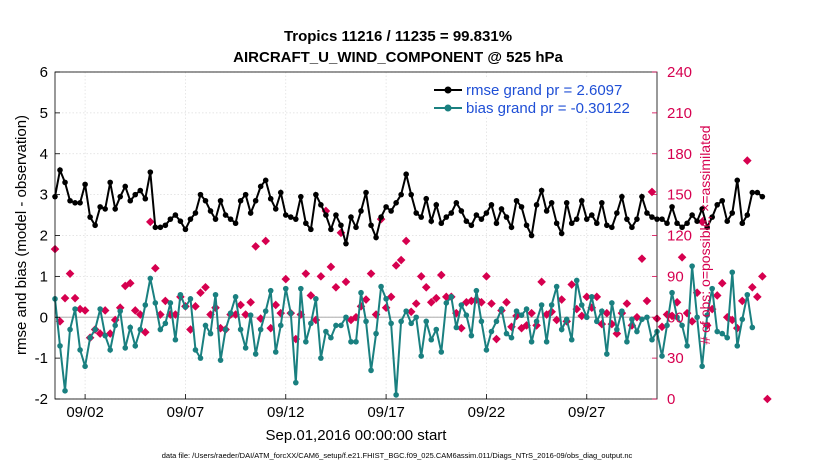 The width and height of the screenshot is (830, 470). I want to click on x-tick-label: 09/12, so click(286, 412).